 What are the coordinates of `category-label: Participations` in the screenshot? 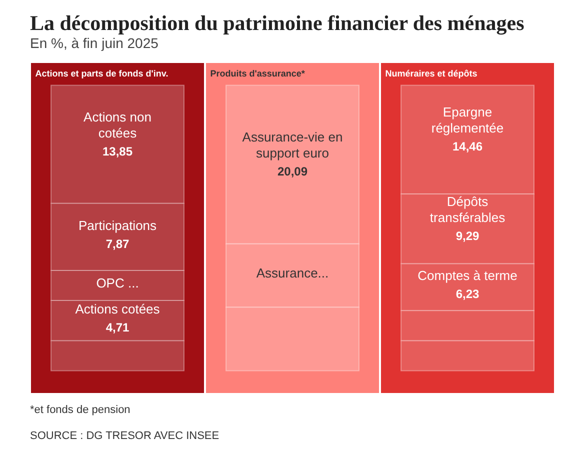 It's located at (118, 225).